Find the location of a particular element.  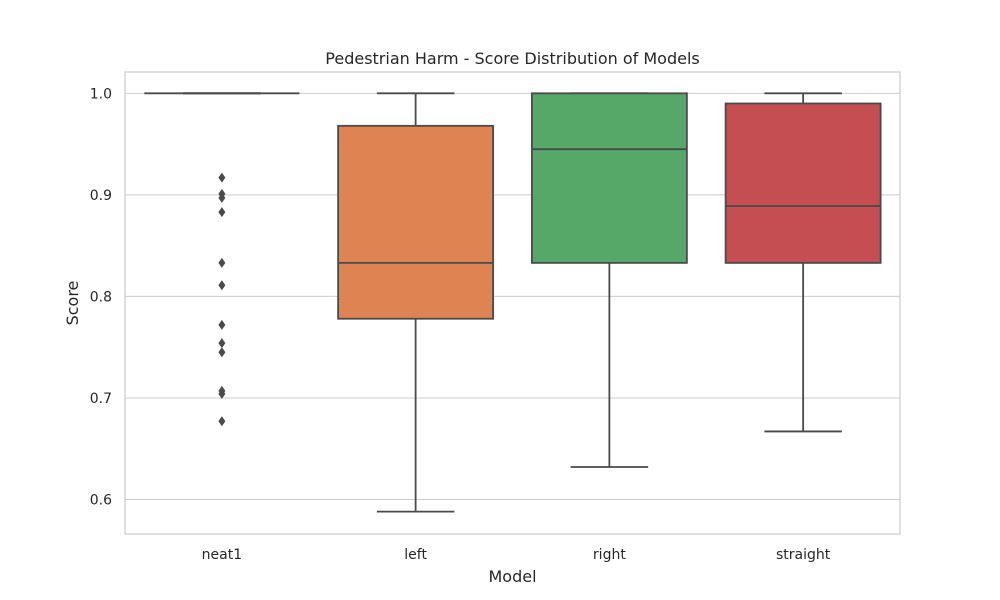

box-straight is located at coordinates (803, 262).